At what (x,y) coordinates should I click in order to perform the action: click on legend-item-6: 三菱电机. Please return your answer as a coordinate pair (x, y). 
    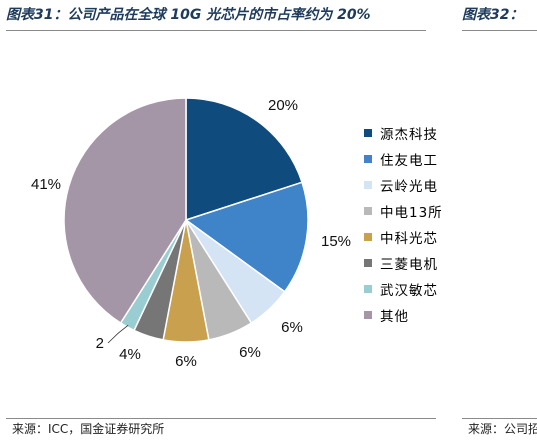
    Looking at the image, I should click on (403, 263).